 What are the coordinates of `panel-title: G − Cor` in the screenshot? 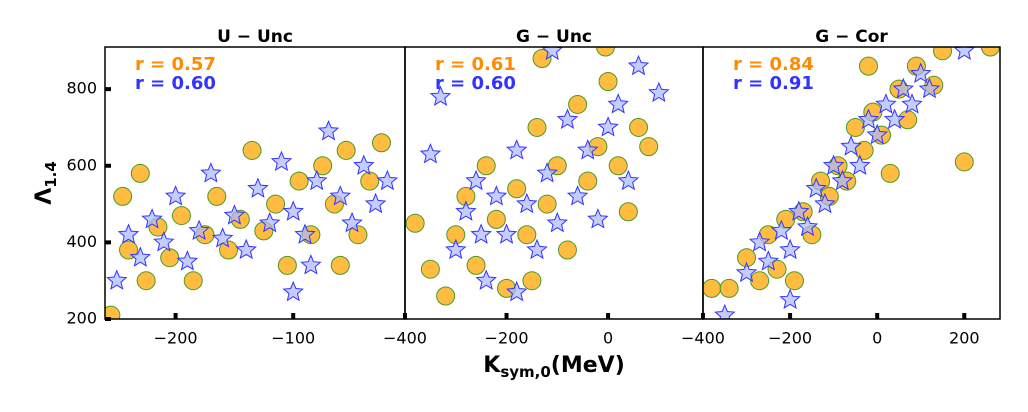 It's located at (851, 37).